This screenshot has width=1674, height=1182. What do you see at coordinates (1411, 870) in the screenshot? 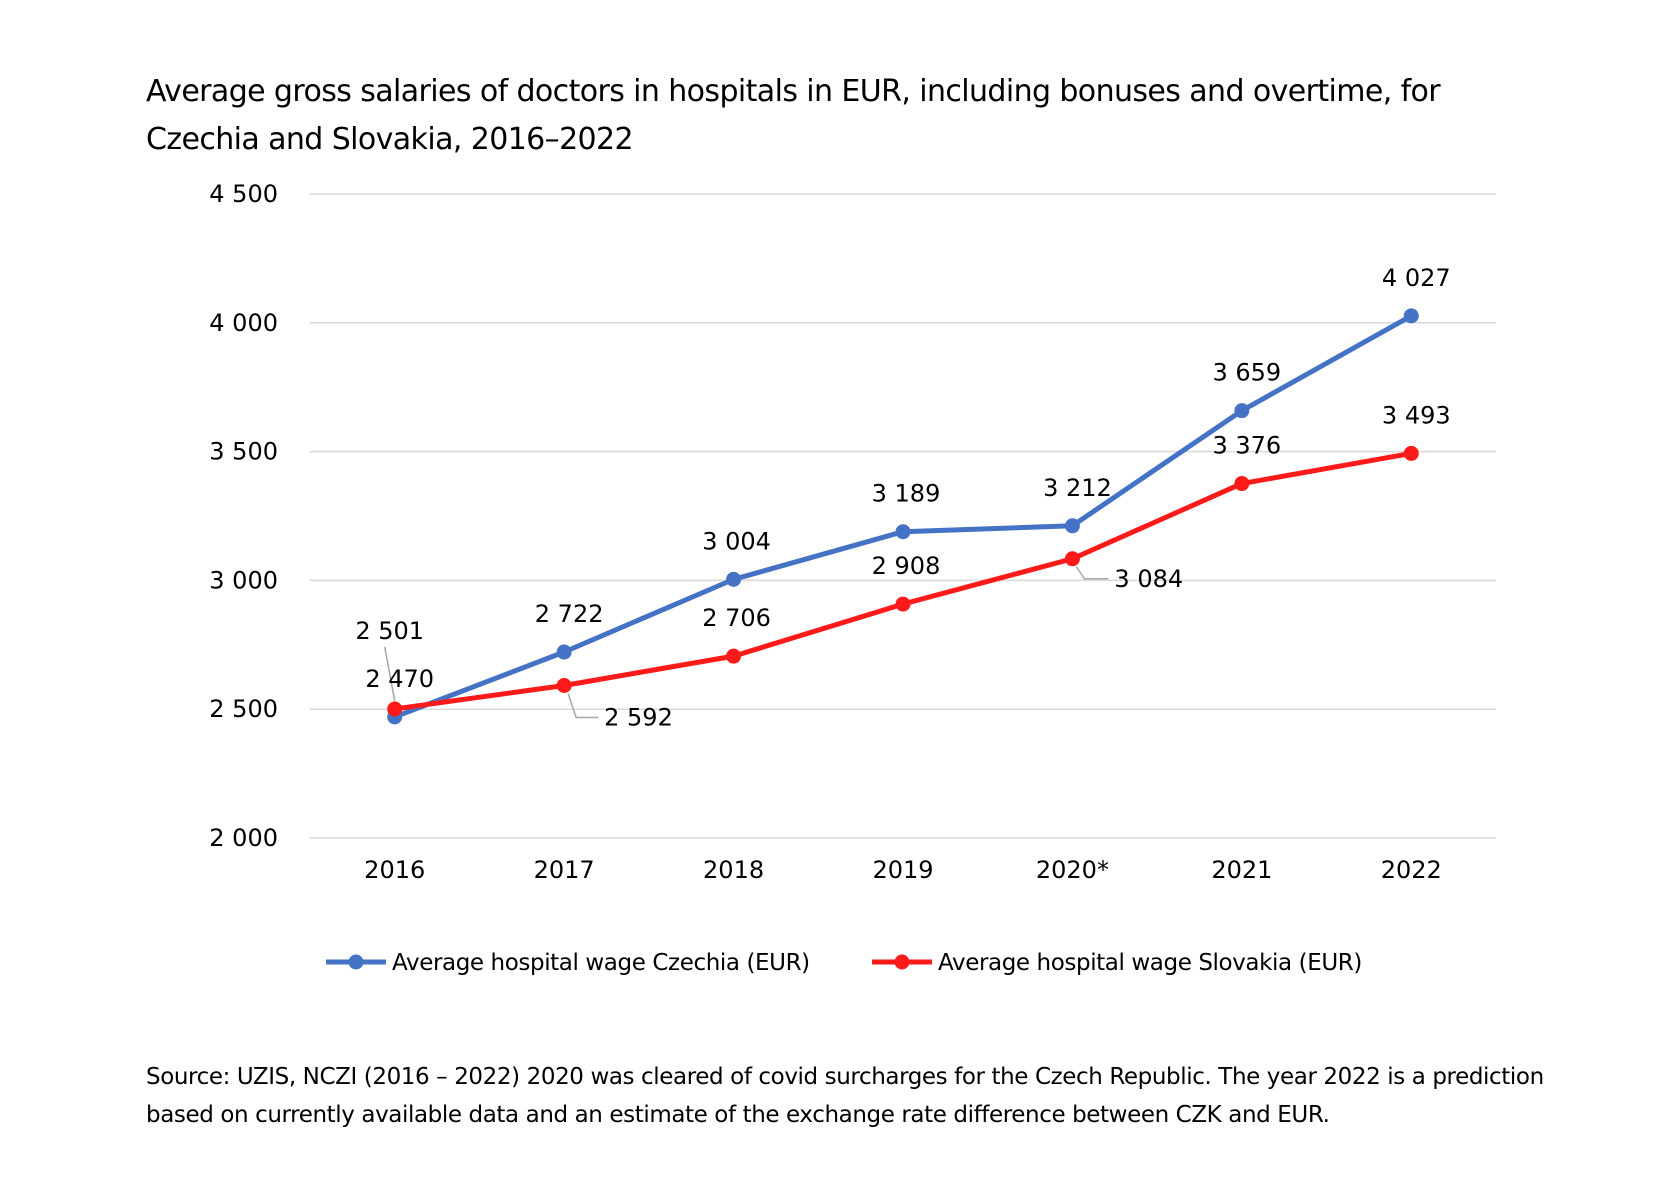
I see `x-tick-label: 2022` at bounding box center [1411, 870].